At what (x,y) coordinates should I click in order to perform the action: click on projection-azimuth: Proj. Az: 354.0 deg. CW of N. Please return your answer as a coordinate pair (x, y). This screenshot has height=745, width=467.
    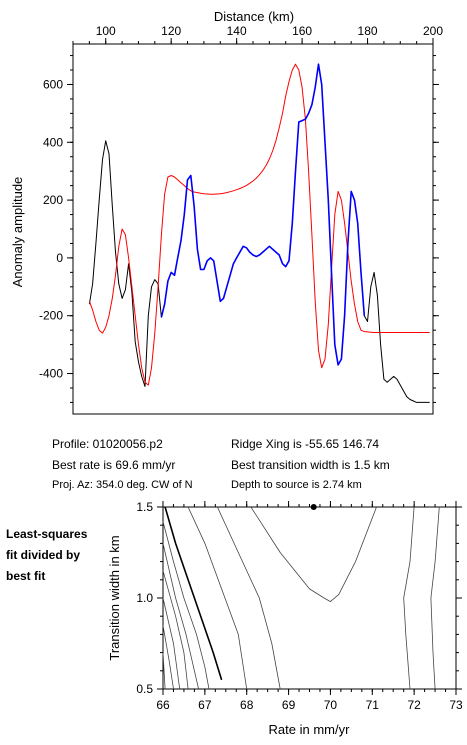
    Looking at the image, I should click on (122, 485).